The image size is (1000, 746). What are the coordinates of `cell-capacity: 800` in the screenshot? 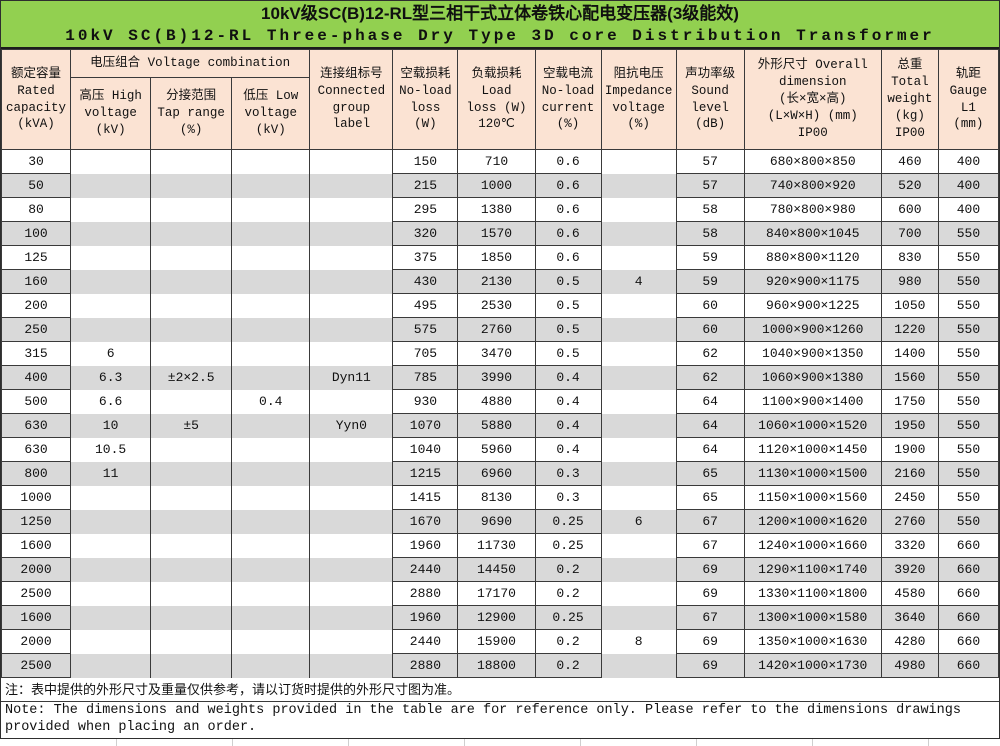 It's located at (36, 473).